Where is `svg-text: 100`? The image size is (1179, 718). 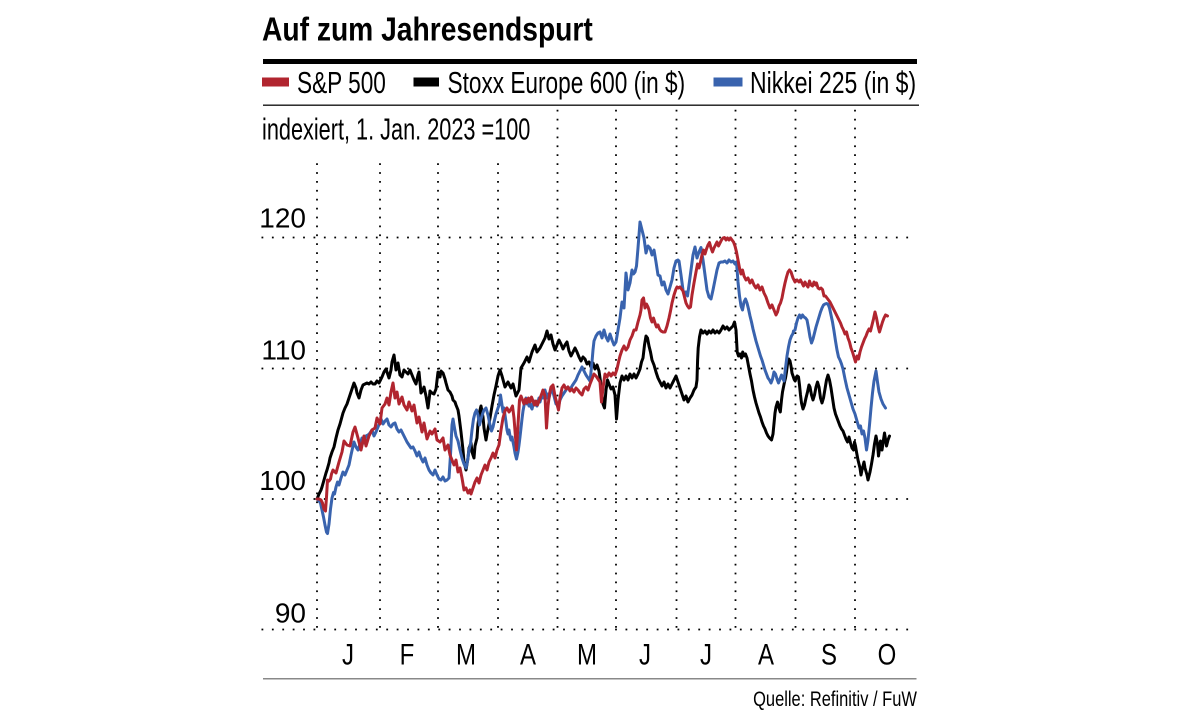
svg-text: 100 is located at coordinates (282, 480).